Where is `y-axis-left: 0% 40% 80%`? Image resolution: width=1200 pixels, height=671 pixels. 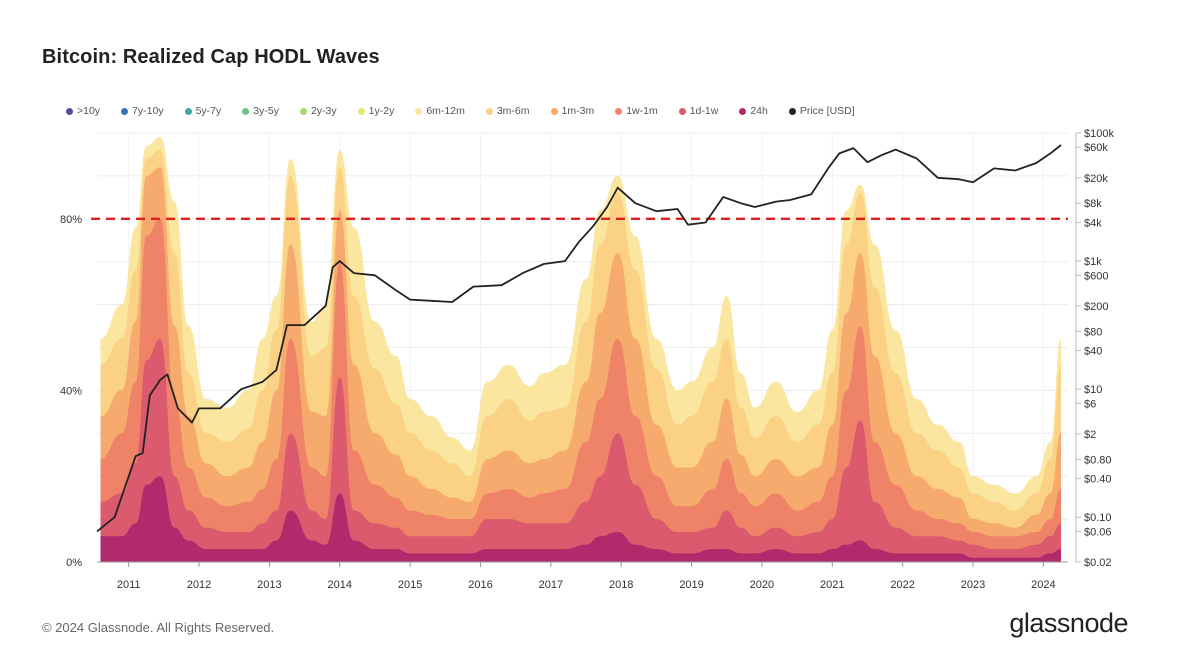
y-axis-left: 0% 40% 80% is located at coordinates (71, 391).